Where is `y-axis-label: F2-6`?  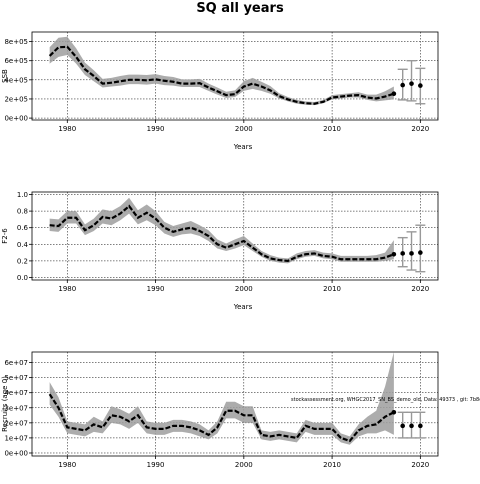 y-axis-label: F2-6 is located at coordinates (5, 236).